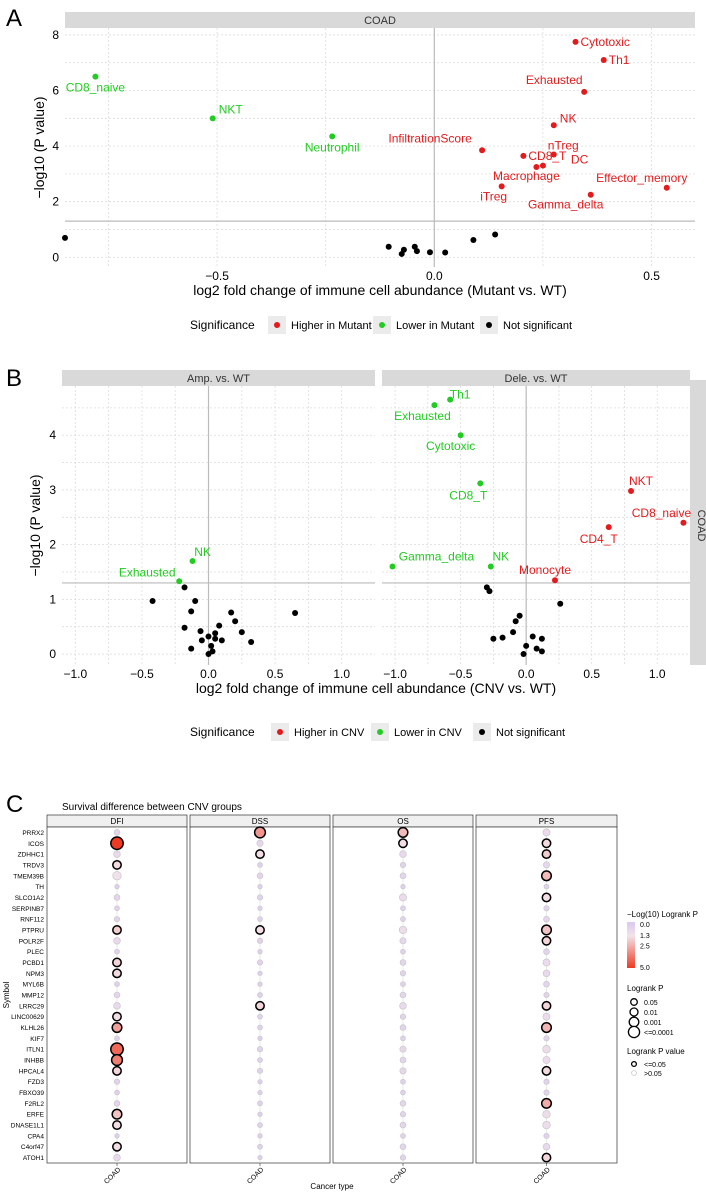 The image size is (706, 1195). I want to click on point-label: Neutrophil, so click(332, 147).